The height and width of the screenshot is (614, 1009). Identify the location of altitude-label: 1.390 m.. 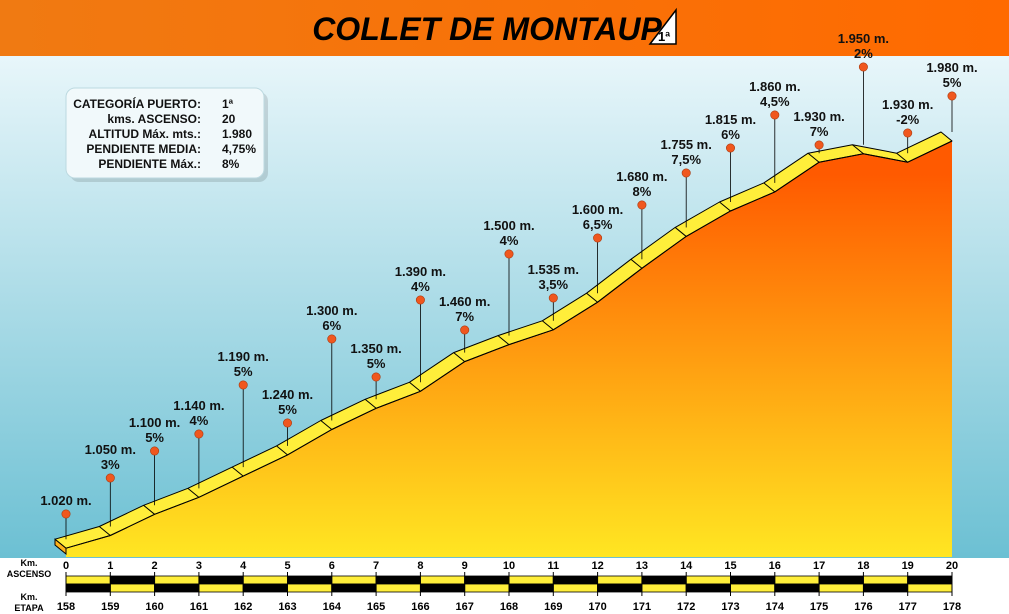
(420, 271).